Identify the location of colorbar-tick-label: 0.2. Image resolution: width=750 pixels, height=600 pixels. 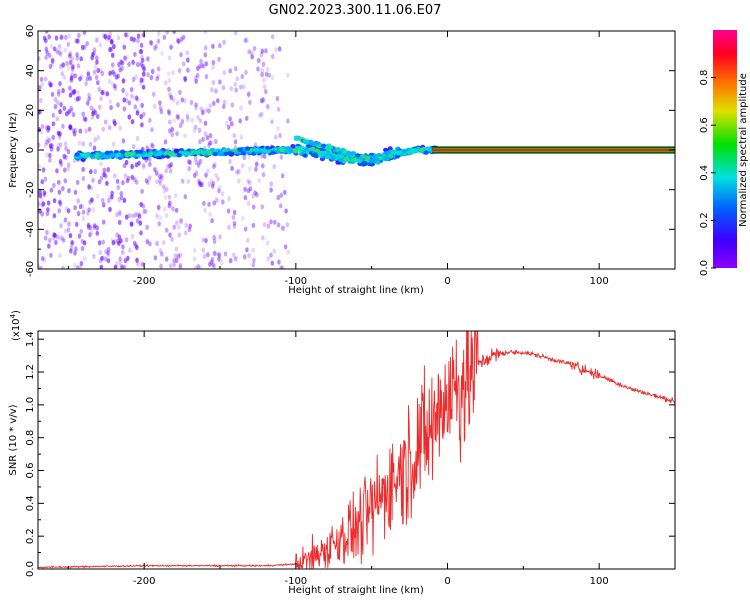
(704, 220).